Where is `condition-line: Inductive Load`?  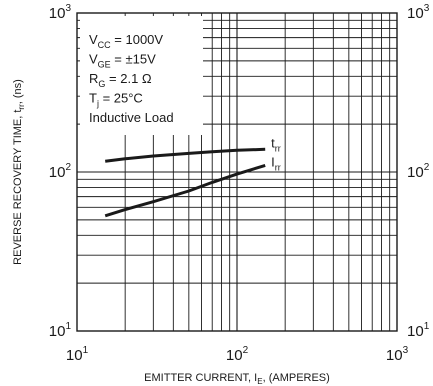
condition-line: Inductive Load is located at coordinates (131, 117).